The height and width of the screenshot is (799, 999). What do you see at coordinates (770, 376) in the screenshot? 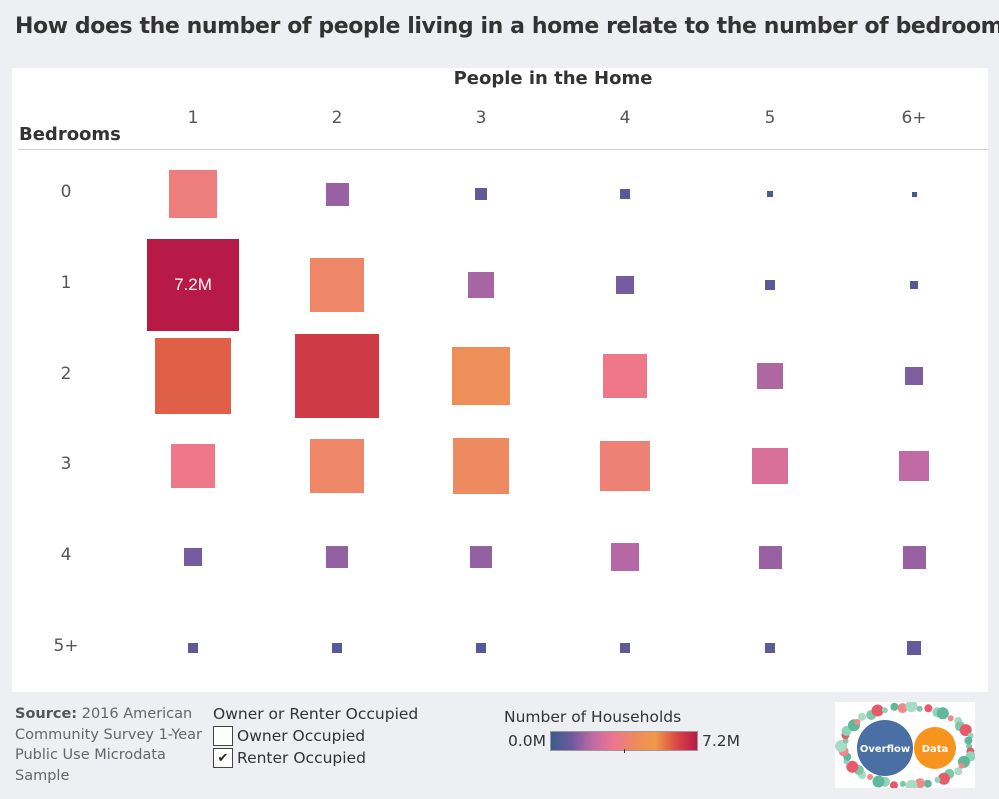
I see `heatmap-cell-r2-c5` at bounding box center [770, 376].